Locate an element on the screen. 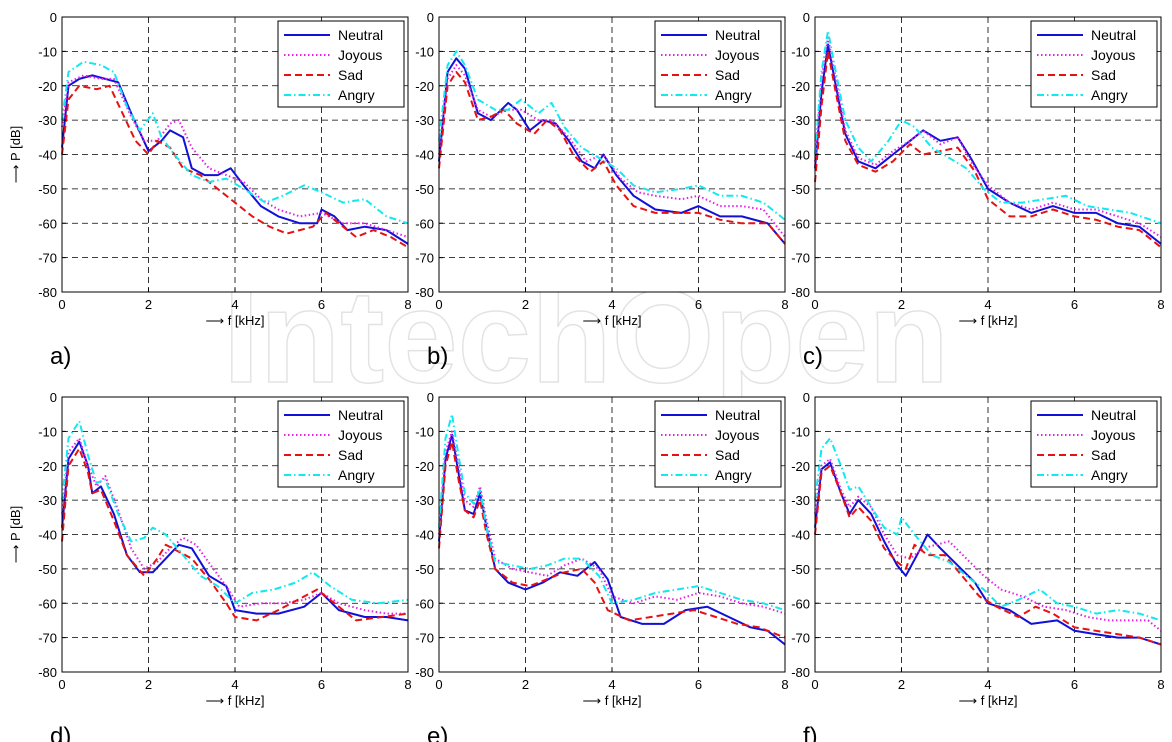 The width and height of the screenshot is (1172, 742). panel-label: b) is located at coordinates (437, 356).